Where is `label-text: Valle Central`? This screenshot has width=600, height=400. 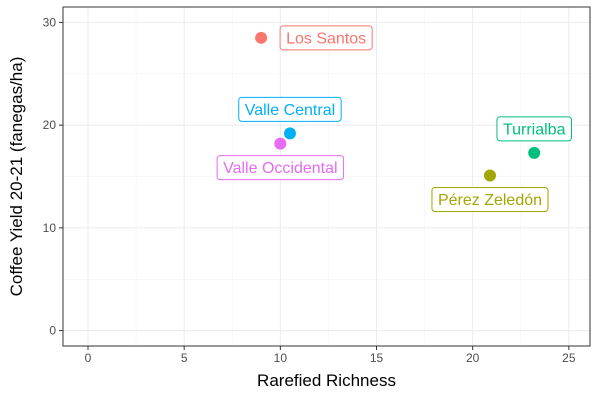 label-text: Valle Central is located at coordinates (290, 110).